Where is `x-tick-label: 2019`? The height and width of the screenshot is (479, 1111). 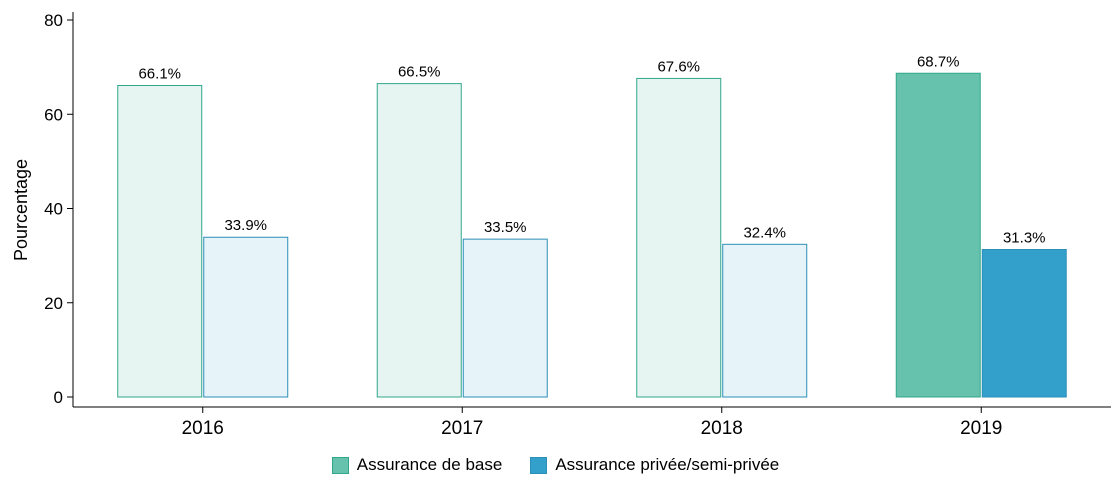 x-tick-label: 2019 is located at coordinates (981, 428).